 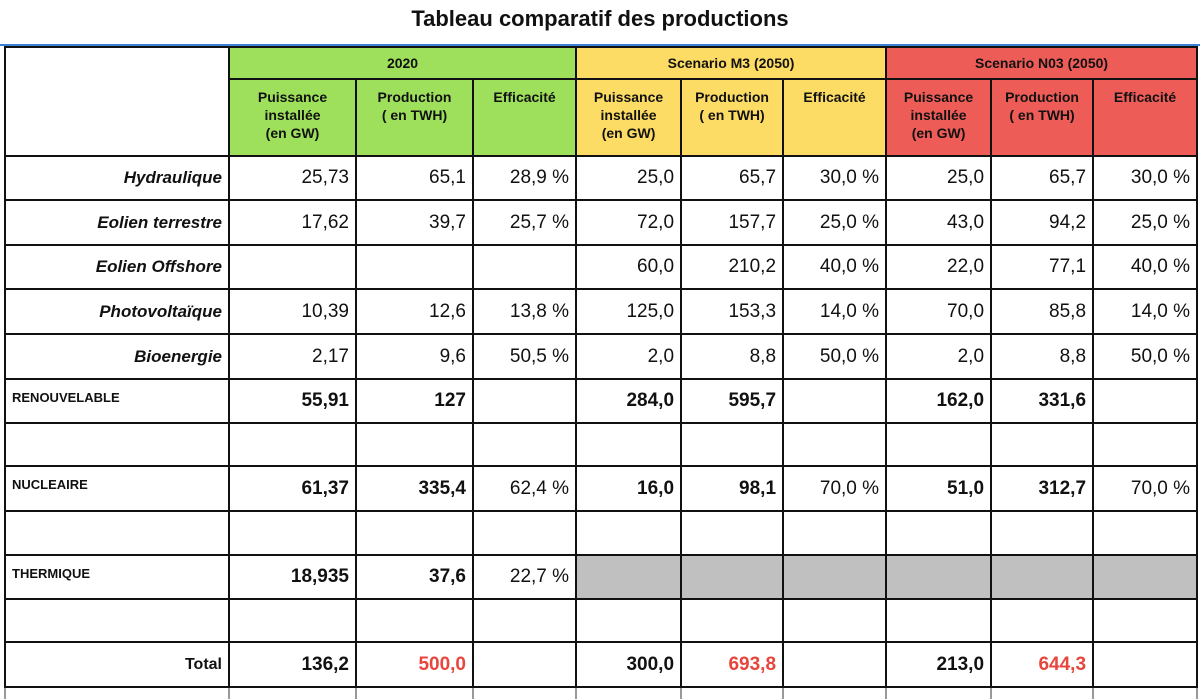 What do you see at coordinates (292, 401) in the screenshot?
I see `cell-puissance: 55,91` at bounding box center [292, 401].